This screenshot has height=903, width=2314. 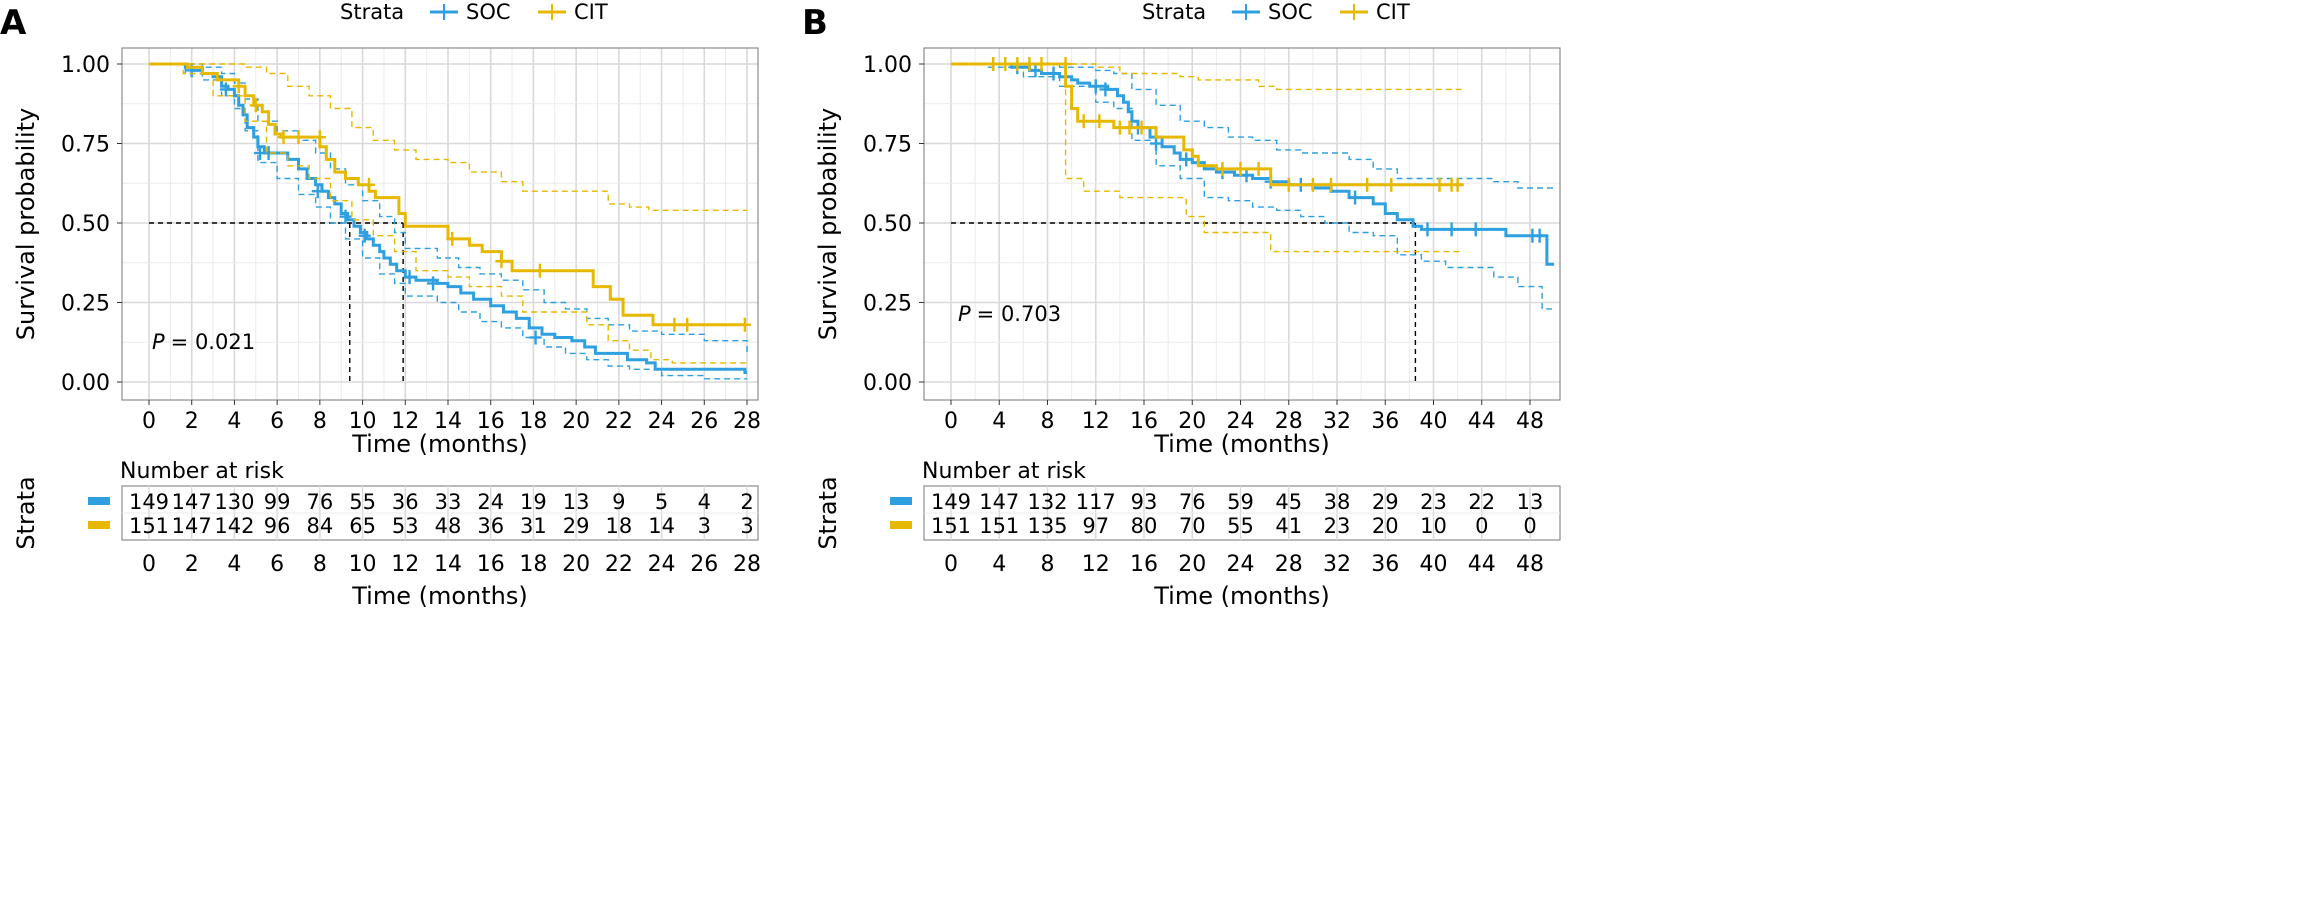 I want to click on x-tick-label: 10, so click(x=363, y=421).